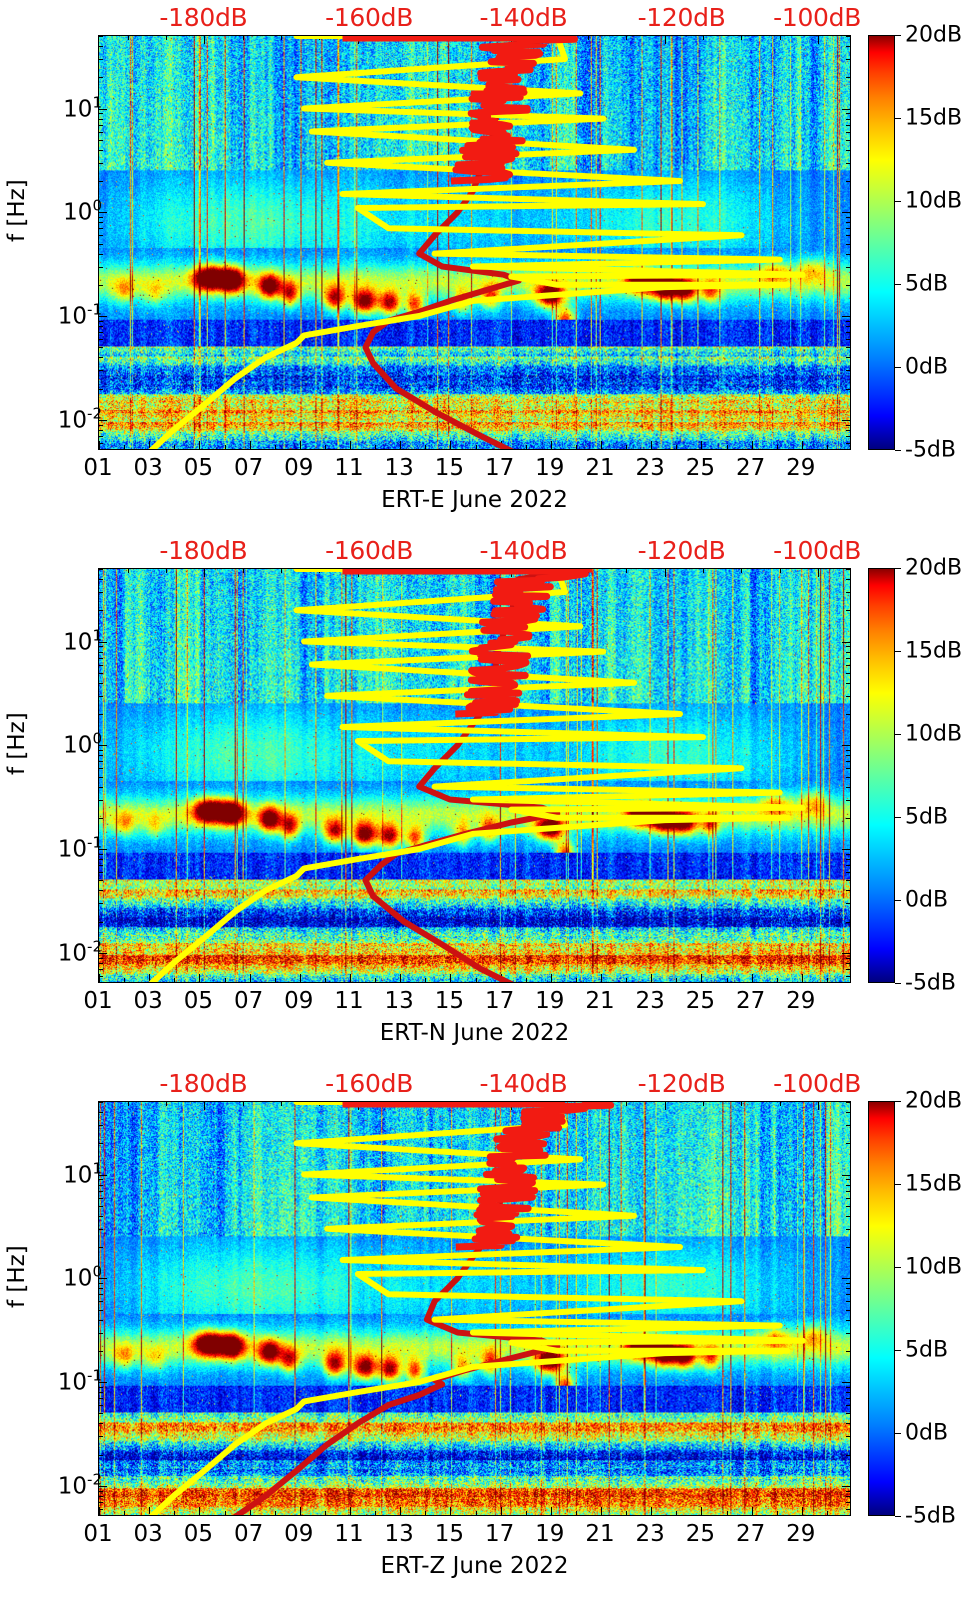 This screenshot has height=1599, width=962. Describe the element at coordinates (681, 17) in the screenshot. I see `top-axis-tick-label: -120dB` at that location.